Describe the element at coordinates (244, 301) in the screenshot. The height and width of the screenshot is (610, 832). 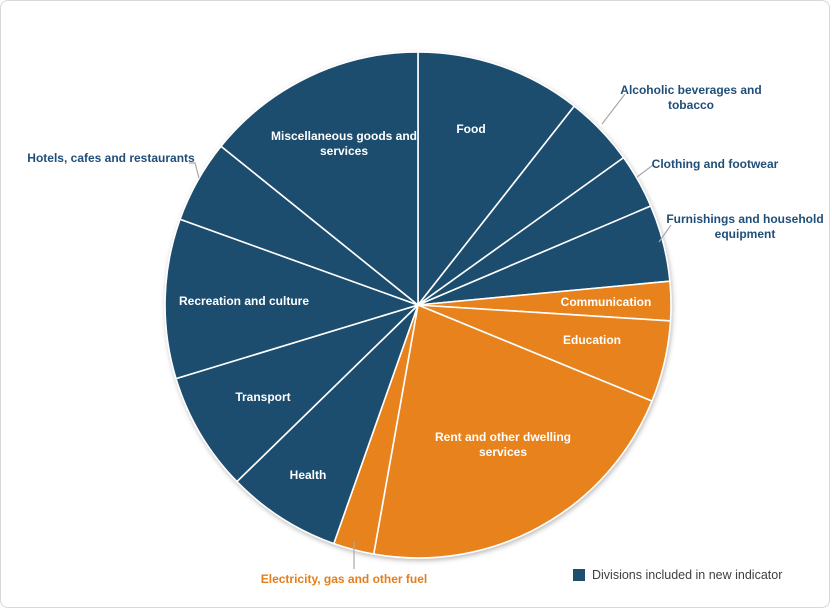
I see `slice-label-recreation-and-culture: Recreation and culture` at that location.